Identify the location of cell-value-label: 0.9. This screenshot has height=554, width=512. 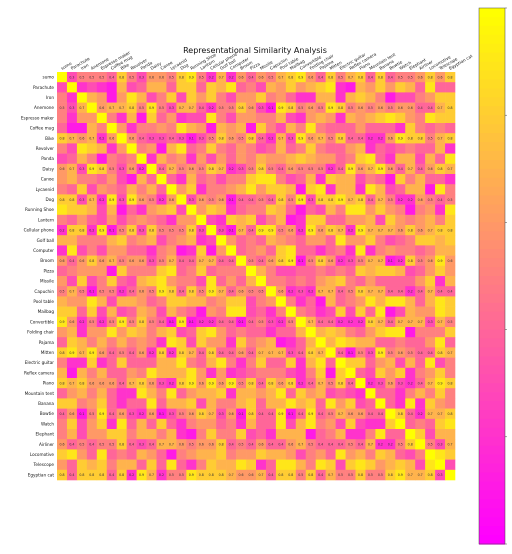
(131, 200).